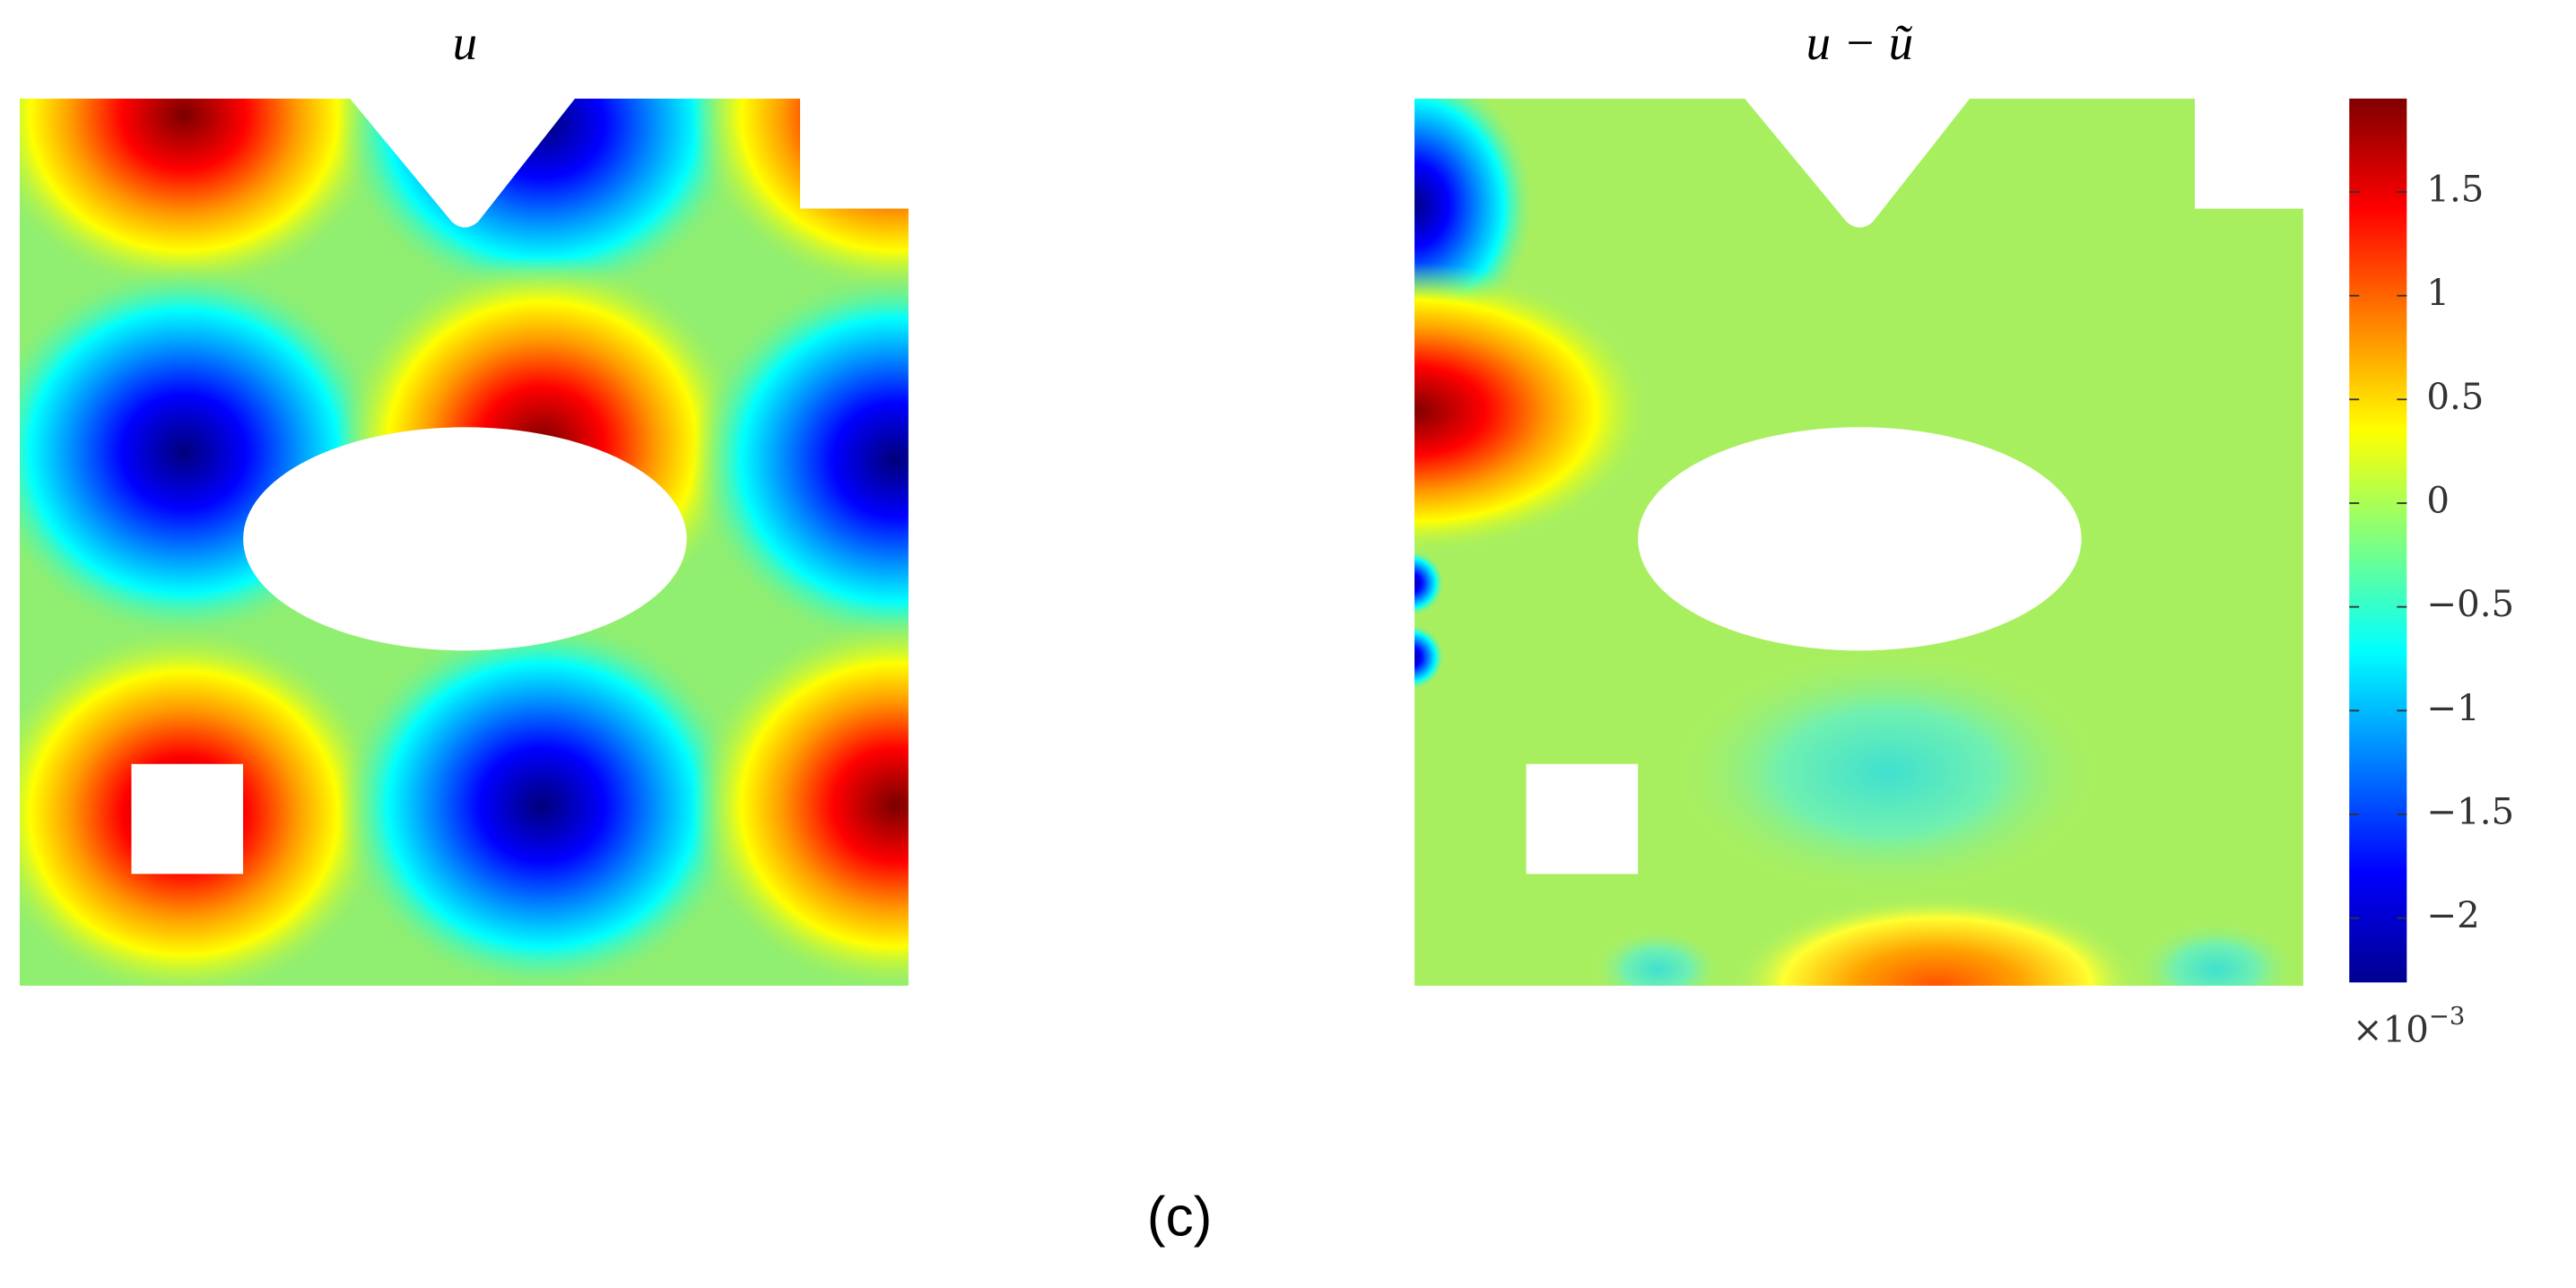 This screenshot has width=2576, height=1288. I want to click on colorbar-tick-label: 1, so click(2438, 293).